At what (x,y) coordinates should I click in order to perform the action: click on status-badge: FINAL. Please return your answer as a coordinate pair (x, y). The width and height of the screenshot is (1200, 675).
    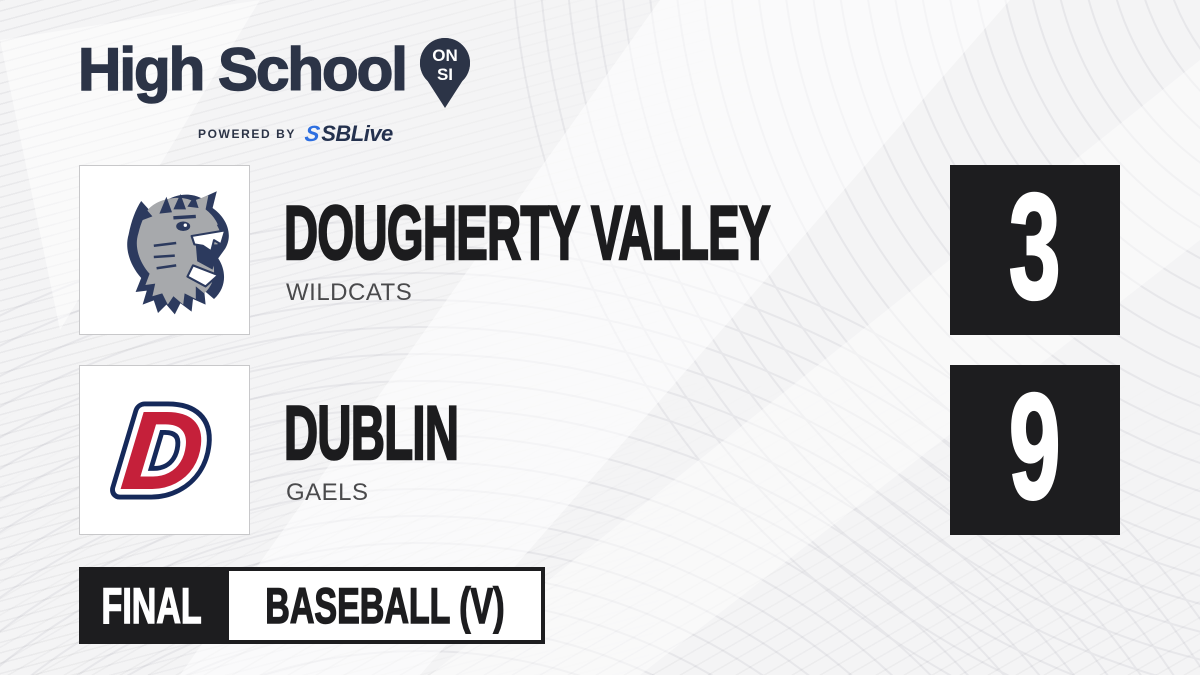
    Looking at the image, I should click on (152, 605).